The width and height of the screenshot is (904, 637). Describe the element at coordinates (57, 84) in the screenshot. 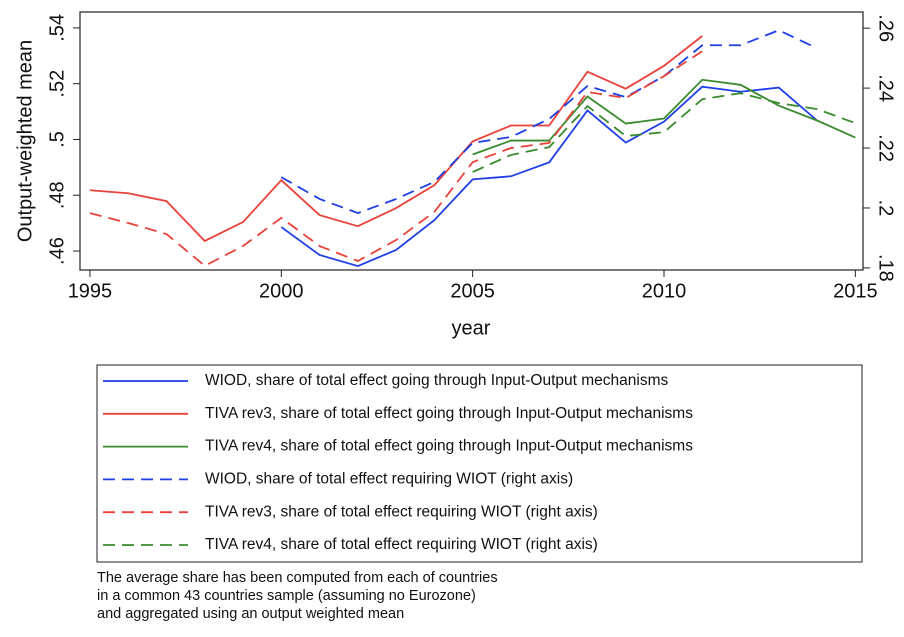

I see `y-tick-label: .52` at that location.